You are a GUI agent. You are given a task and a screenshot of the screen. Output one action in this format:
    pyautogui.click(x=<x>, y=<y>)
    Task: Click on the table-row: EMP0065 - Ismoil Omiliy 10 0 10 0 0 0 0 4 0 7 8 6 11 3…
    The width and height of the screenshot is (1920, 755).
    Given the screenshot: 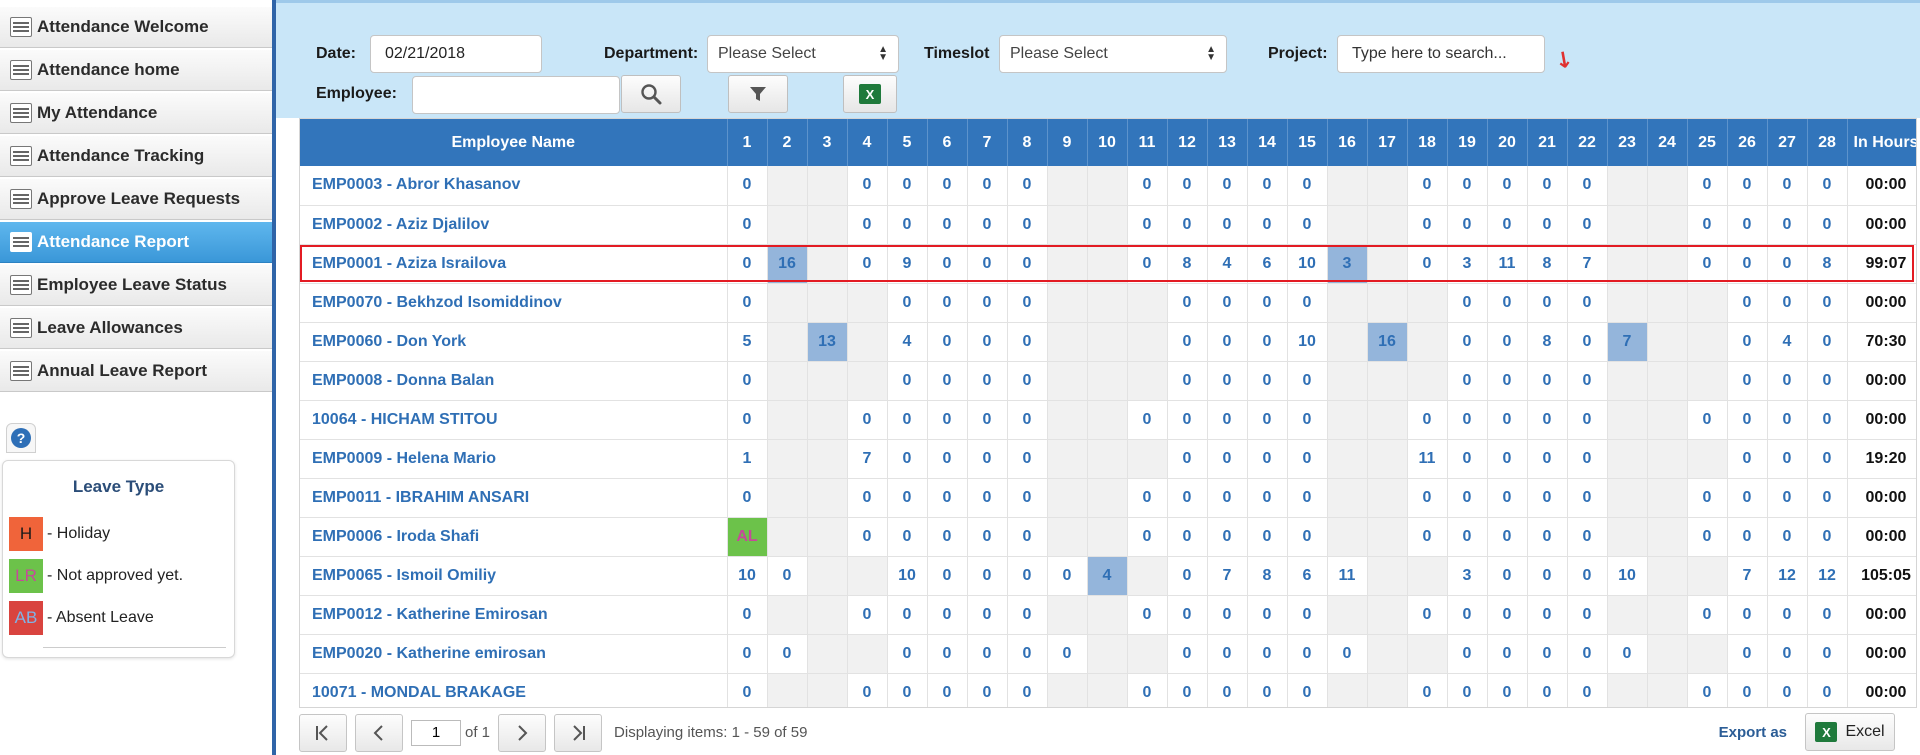 What is the action you would take?
    pyautogui.click(x=1108, y=576)
    